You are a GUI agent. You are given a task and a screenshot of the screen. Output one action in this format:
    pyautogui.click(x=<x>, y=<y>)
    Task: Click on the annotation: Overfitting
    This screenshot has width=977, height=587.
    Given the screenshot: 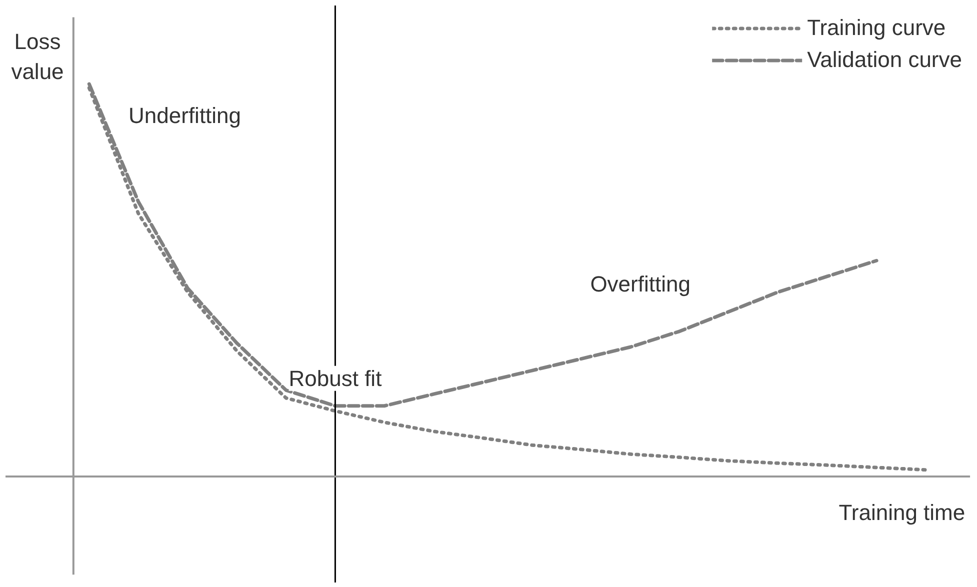 What is the action you would take?
    pyautogui.click(x=640, y=284)
    